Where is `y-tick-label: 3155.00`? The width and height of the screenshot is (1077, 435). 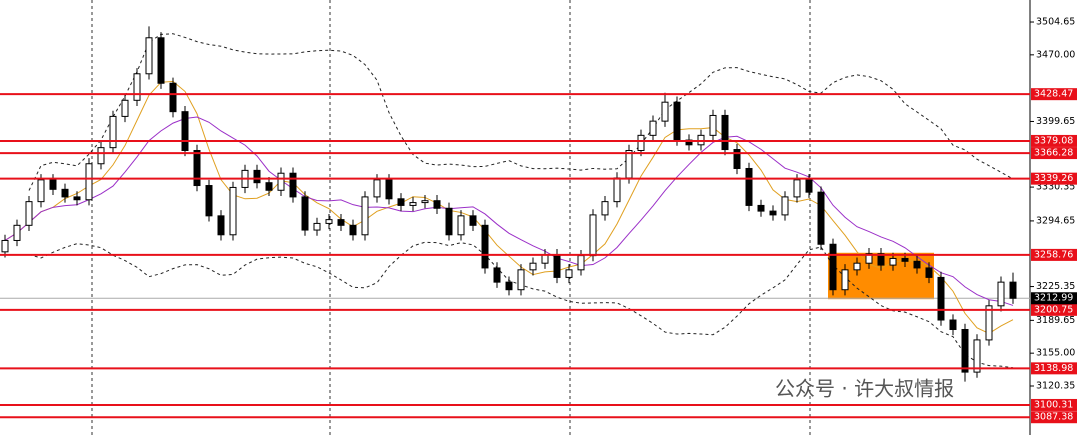
y-tick-label: 3155.00 is located at coordinates (1055, 353).